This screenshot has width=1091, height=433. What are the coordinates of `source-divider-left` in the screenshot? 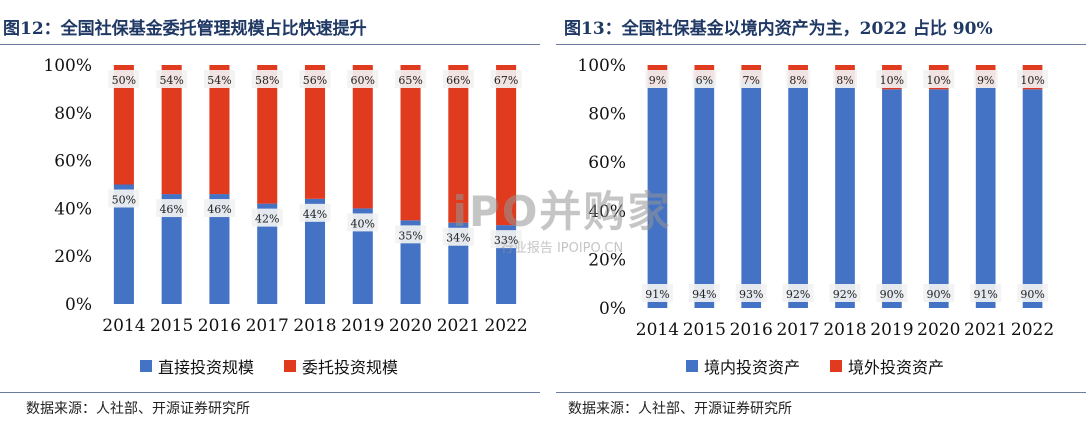 It's located at (270, 392).